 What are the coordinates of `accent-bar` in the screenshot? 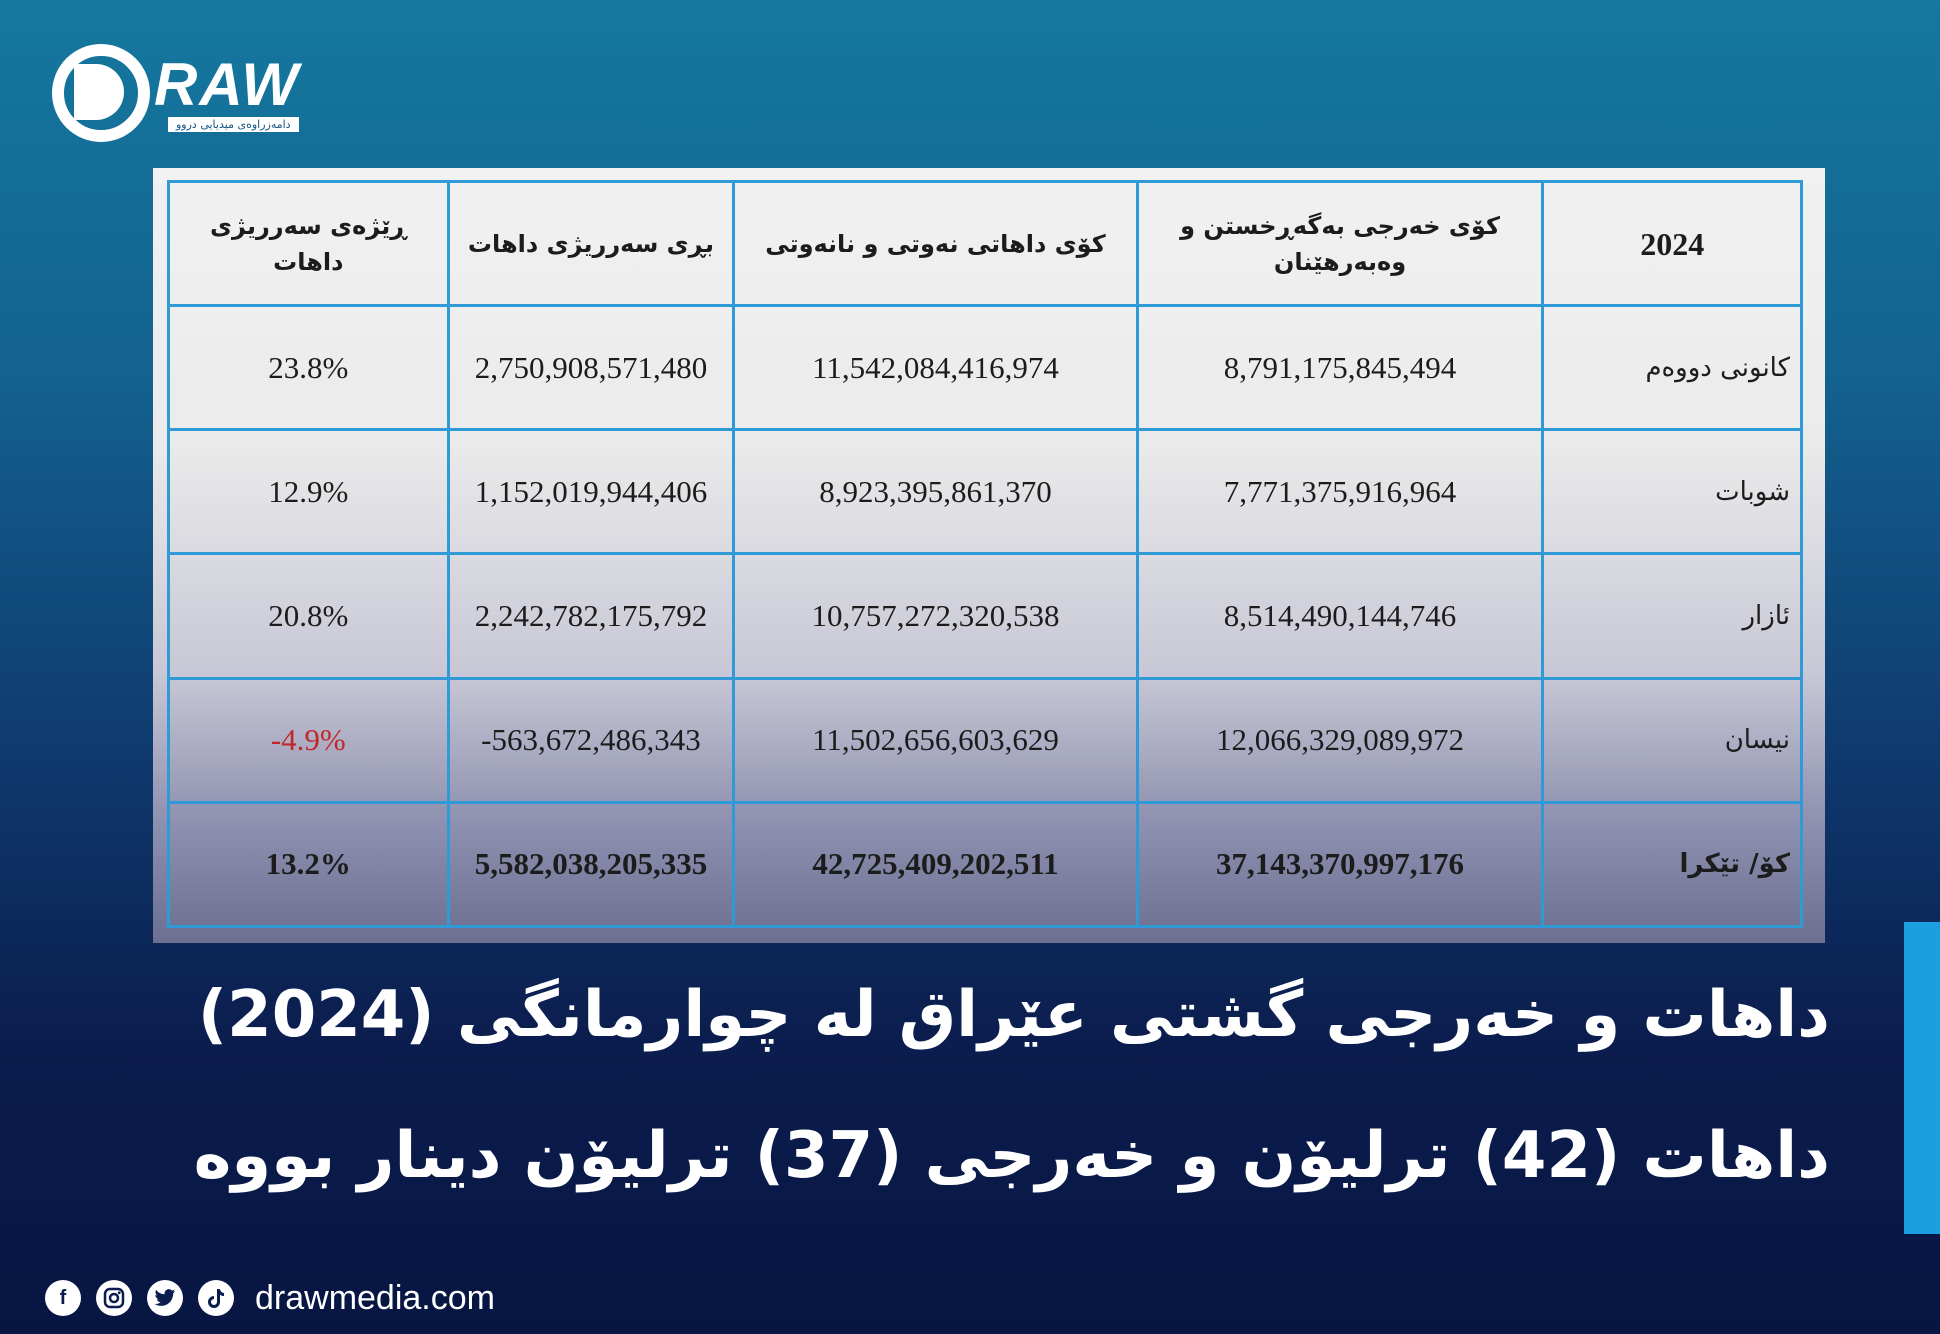 It's located at (1922, 1078).